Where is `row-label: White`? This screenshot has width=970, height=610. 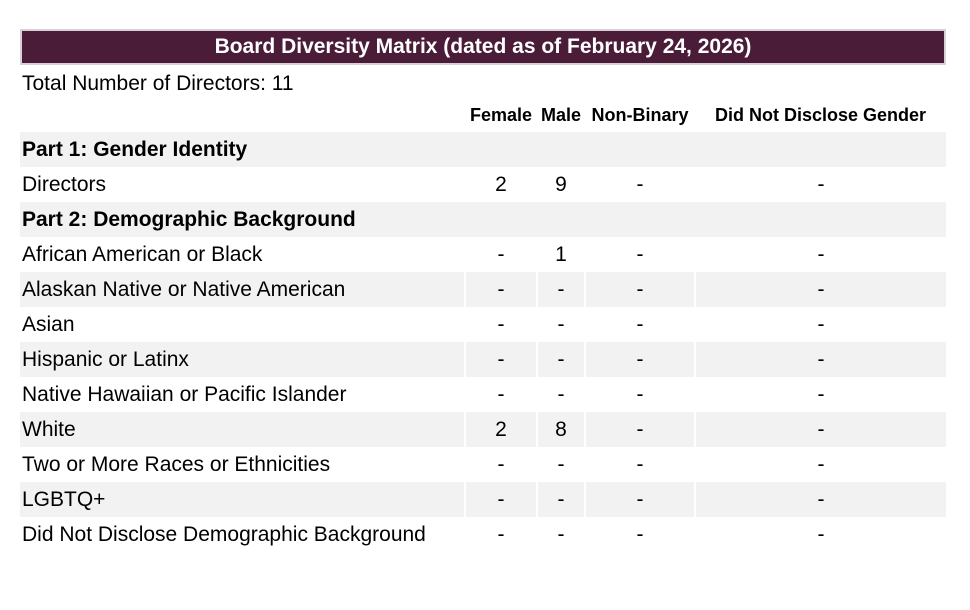
row-label: White is located at coordinates (49, 429).